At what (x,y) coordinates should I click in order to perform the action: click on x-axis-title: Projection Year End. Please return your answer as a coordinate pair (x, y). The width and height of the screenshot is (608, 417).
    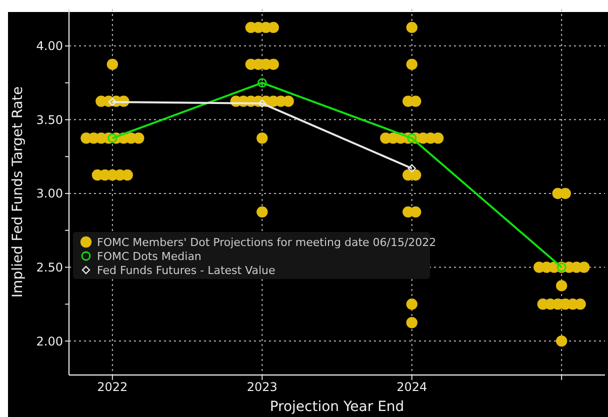
    Looking at the image, I should click on (337, 407).